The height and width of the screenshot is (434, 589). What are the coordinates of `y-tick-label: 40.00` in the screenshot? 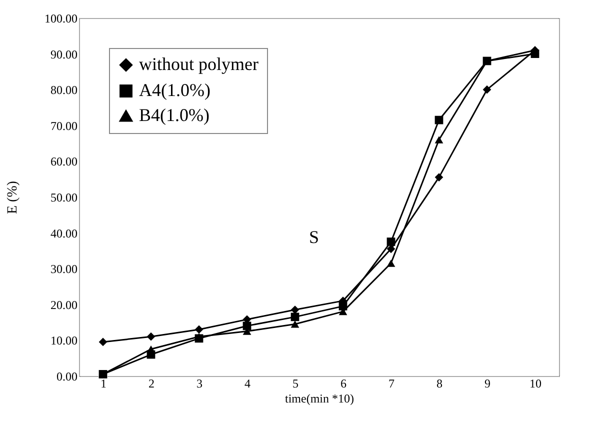 It's located at (64, 233).